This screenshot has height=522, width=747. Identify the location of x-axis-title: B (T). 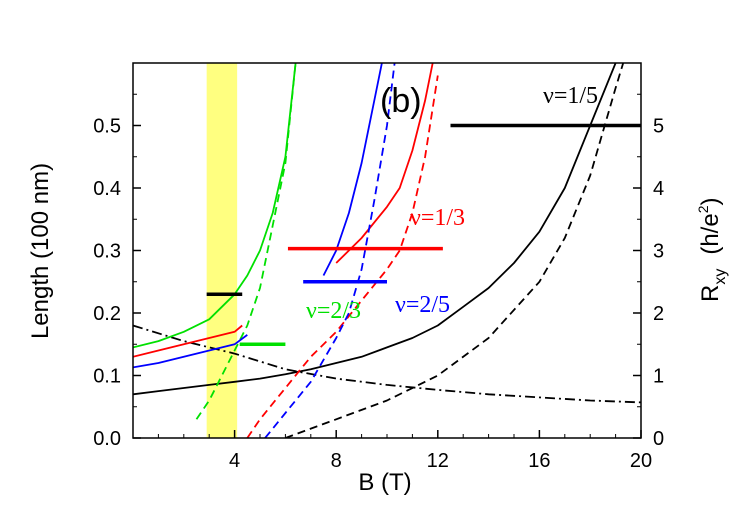
(384, 482).